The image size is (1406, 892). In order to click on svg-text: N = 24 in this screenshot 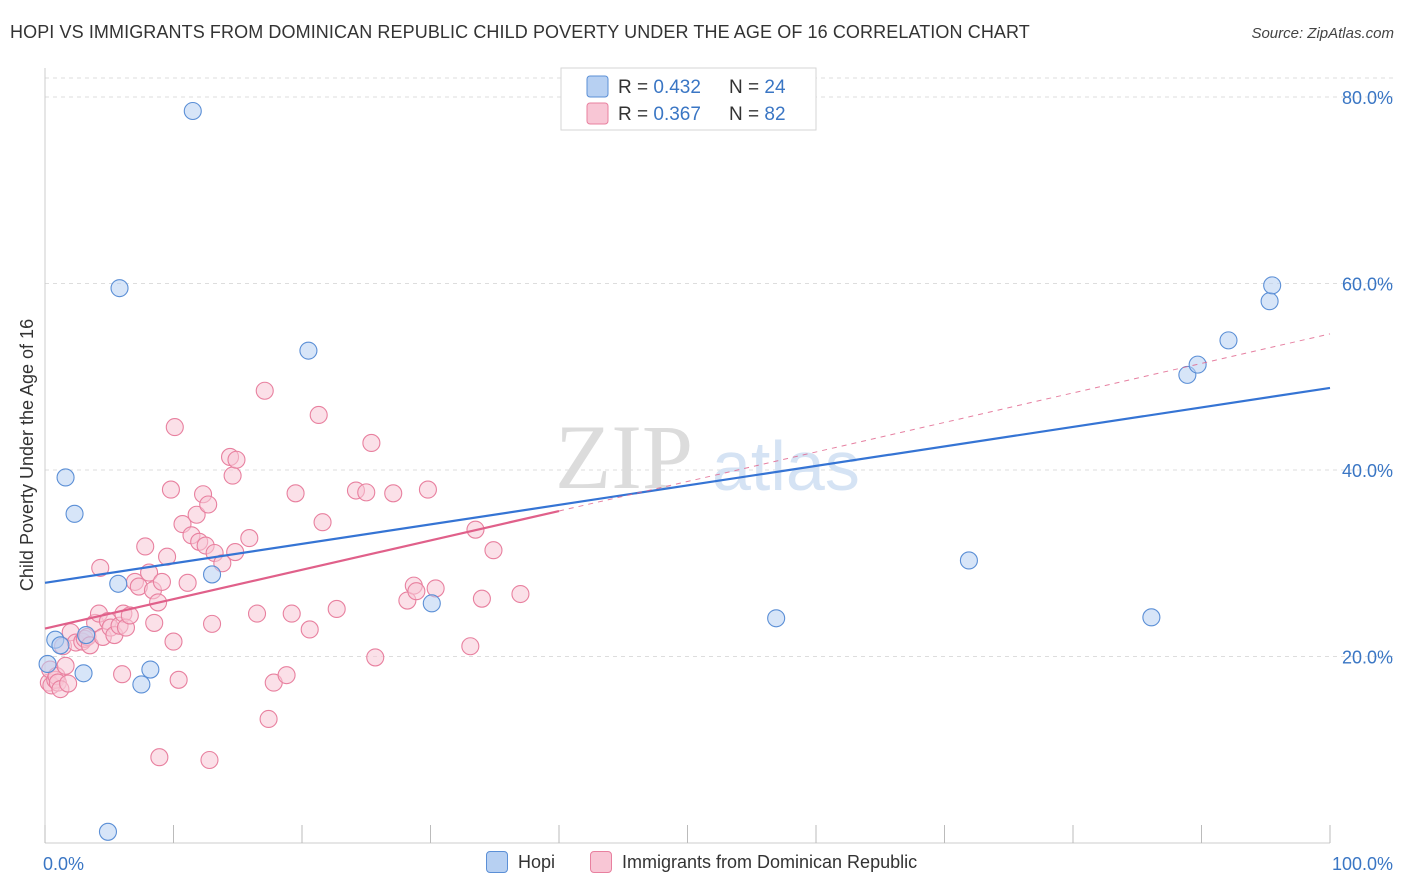, I will do `click(757, 87)`.